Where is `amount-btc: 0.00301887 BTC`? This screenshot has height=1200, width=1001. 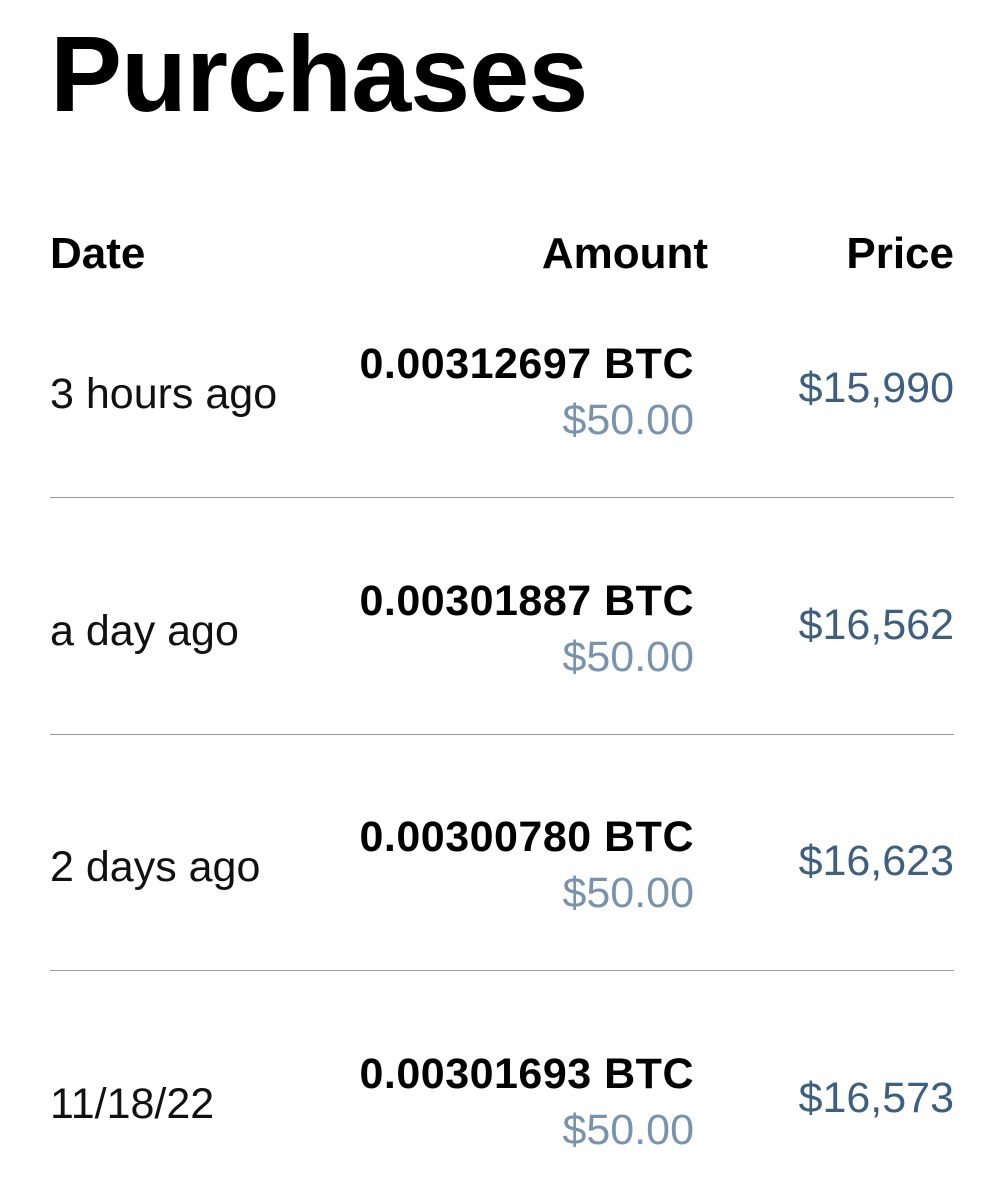 amount-btc: 0.00301887 BTC is located at coordinates (526, 601).